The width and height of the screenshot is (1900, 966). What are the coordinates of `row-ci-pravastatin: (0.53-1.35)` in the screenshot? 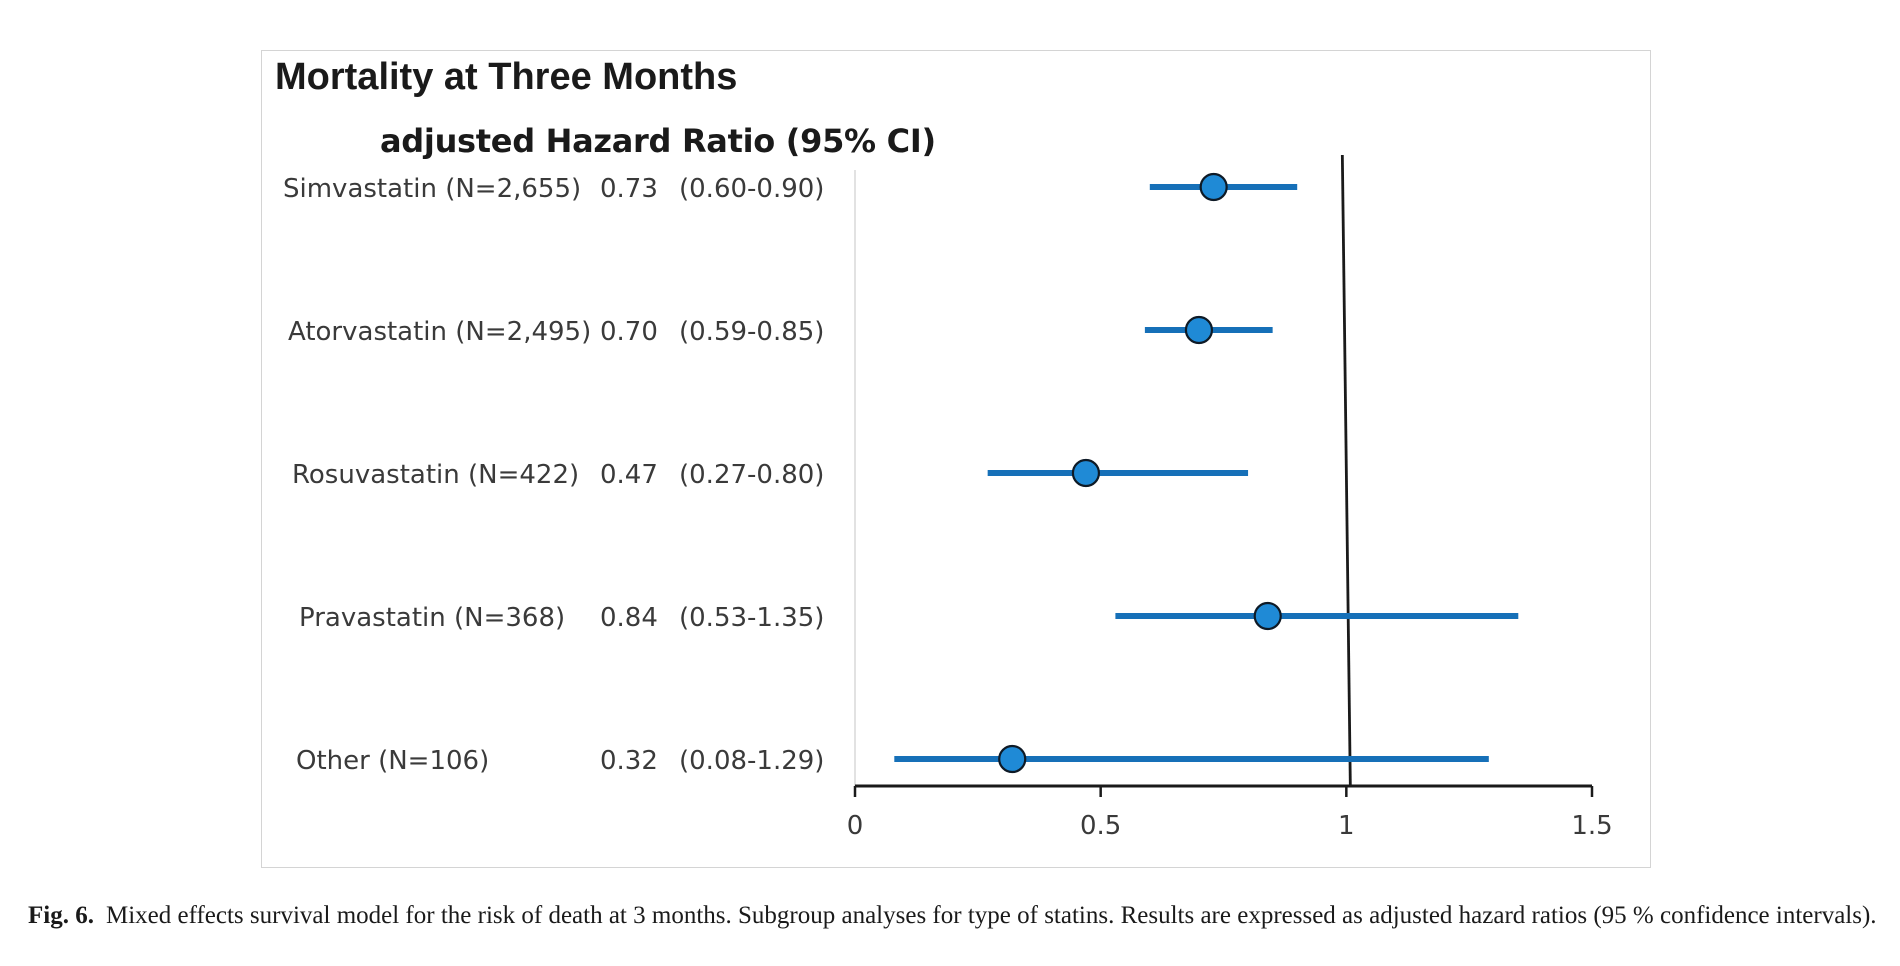 It's located at (752, 618).